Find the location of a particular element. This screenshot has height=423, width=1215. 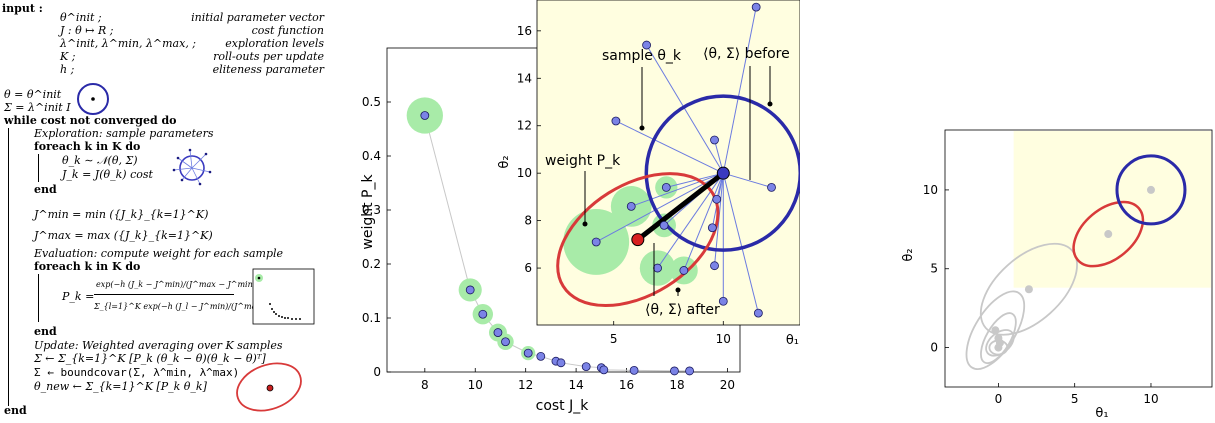

updated-distribution-icon is located at coordinates (269, 387).